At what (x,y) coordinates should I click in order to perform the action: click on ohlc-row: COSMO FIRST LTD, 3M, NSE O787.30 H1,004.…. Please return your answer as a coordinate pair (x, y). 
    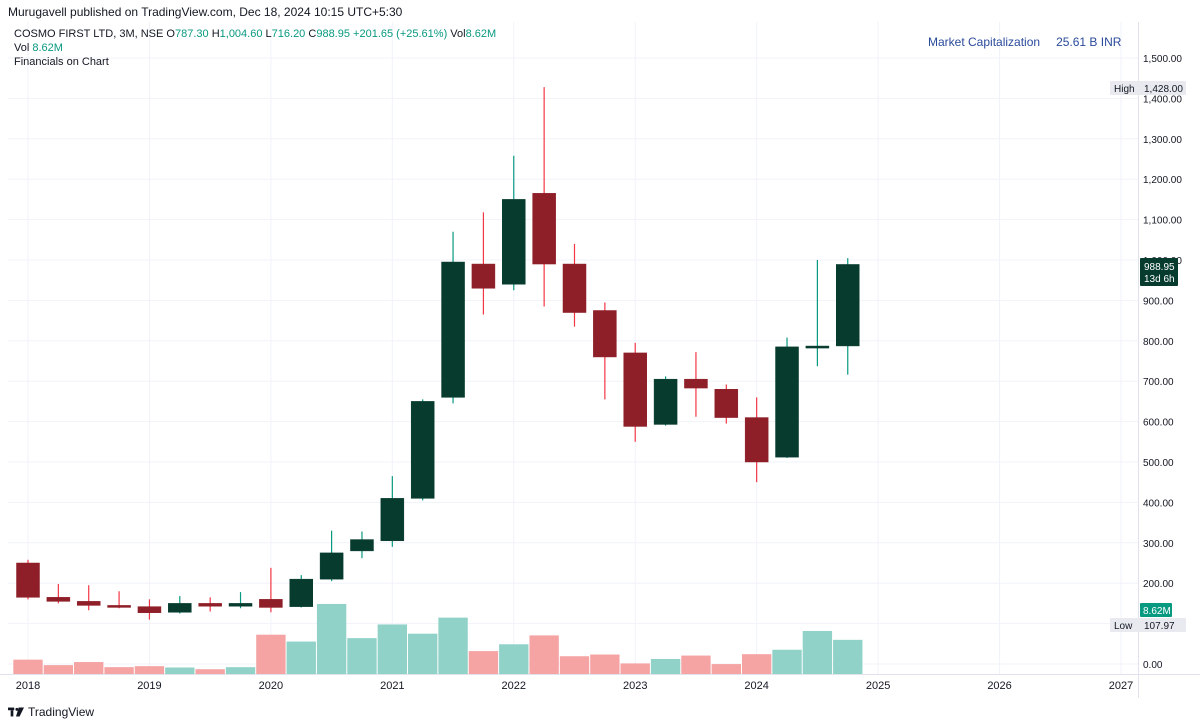
    Looking at the image, I should click on (255, 34).